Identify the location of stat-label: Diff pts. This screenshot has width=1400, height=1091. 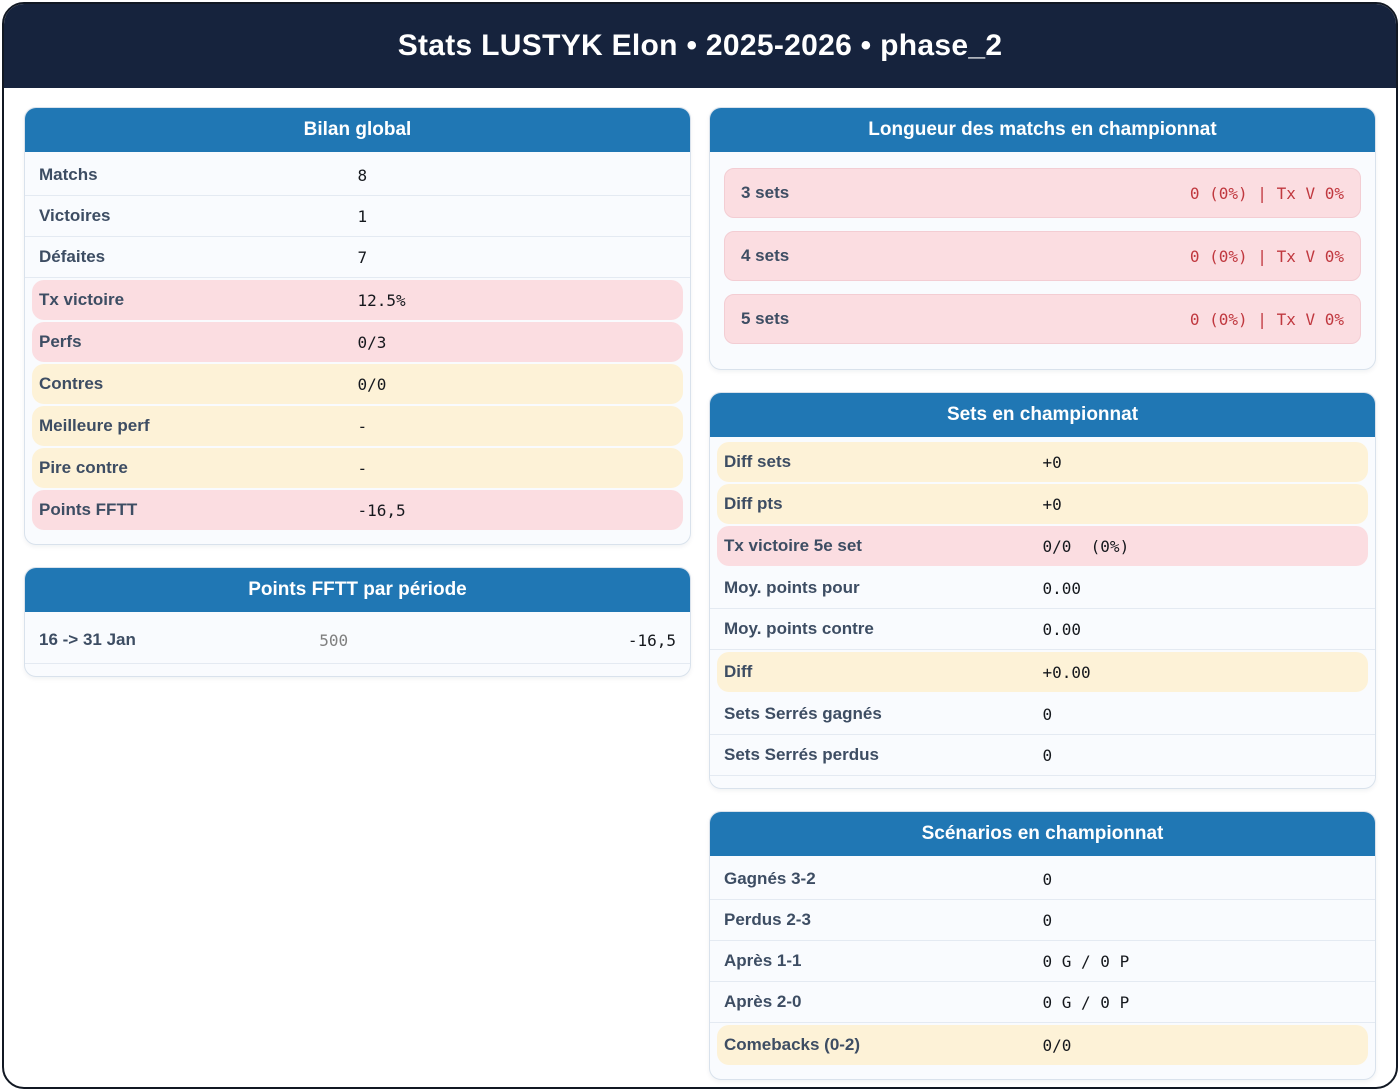
(753, 503).